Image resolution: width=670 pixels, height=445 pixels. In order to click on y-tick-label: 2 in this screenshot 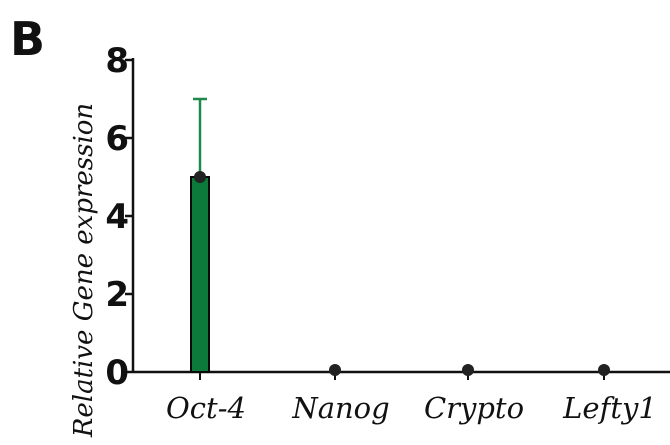, I will do `click(117, 295)`.